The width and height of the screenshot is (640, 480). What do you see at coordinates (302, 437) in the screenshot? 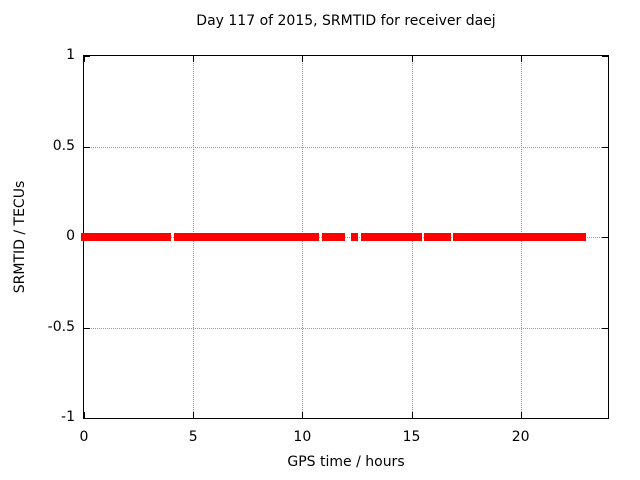
I see `x-tick-label: 10` at bounding box center [302, 437].